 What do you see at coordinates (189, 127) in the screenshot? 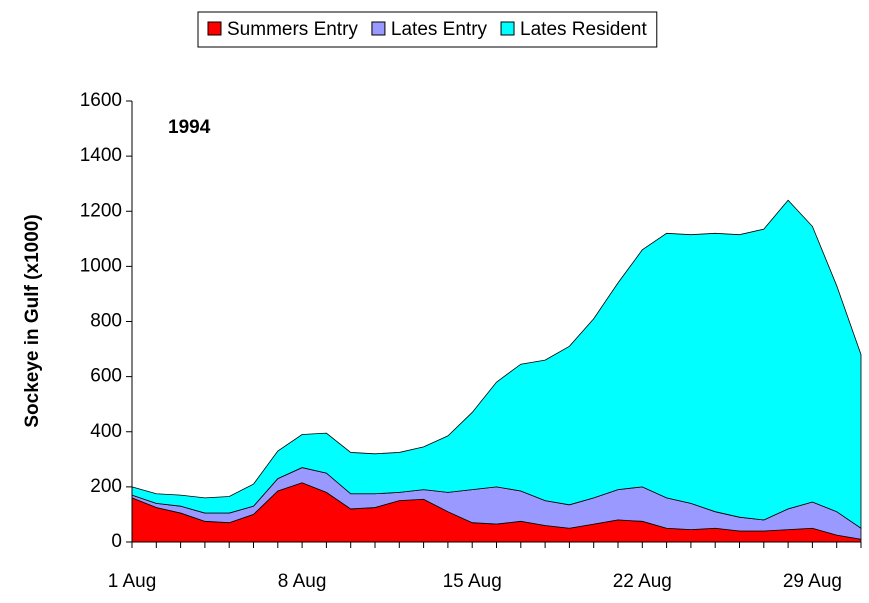
I see `annotation: 1994` at bounding box center [189, 127].